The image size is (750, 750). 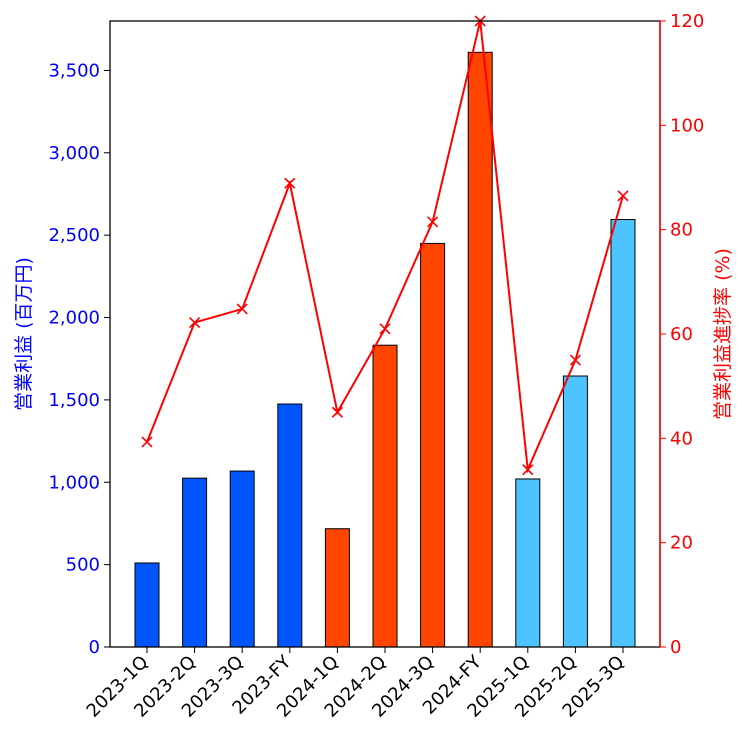 I want to click on right-axis-ticks: 0 20 40 60 80 100 120, so click(x=682, y=334).